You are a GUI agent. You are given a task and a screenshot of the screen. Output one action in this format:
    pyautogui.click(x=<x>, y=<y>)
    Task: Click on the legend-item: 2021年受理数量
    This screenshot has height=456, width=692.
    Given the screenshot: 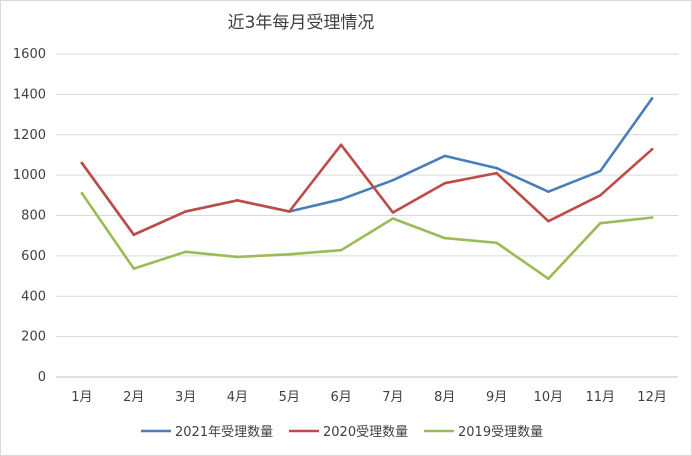 What is the action you would take?
    pyautogui.click(x=207, y=432)
    